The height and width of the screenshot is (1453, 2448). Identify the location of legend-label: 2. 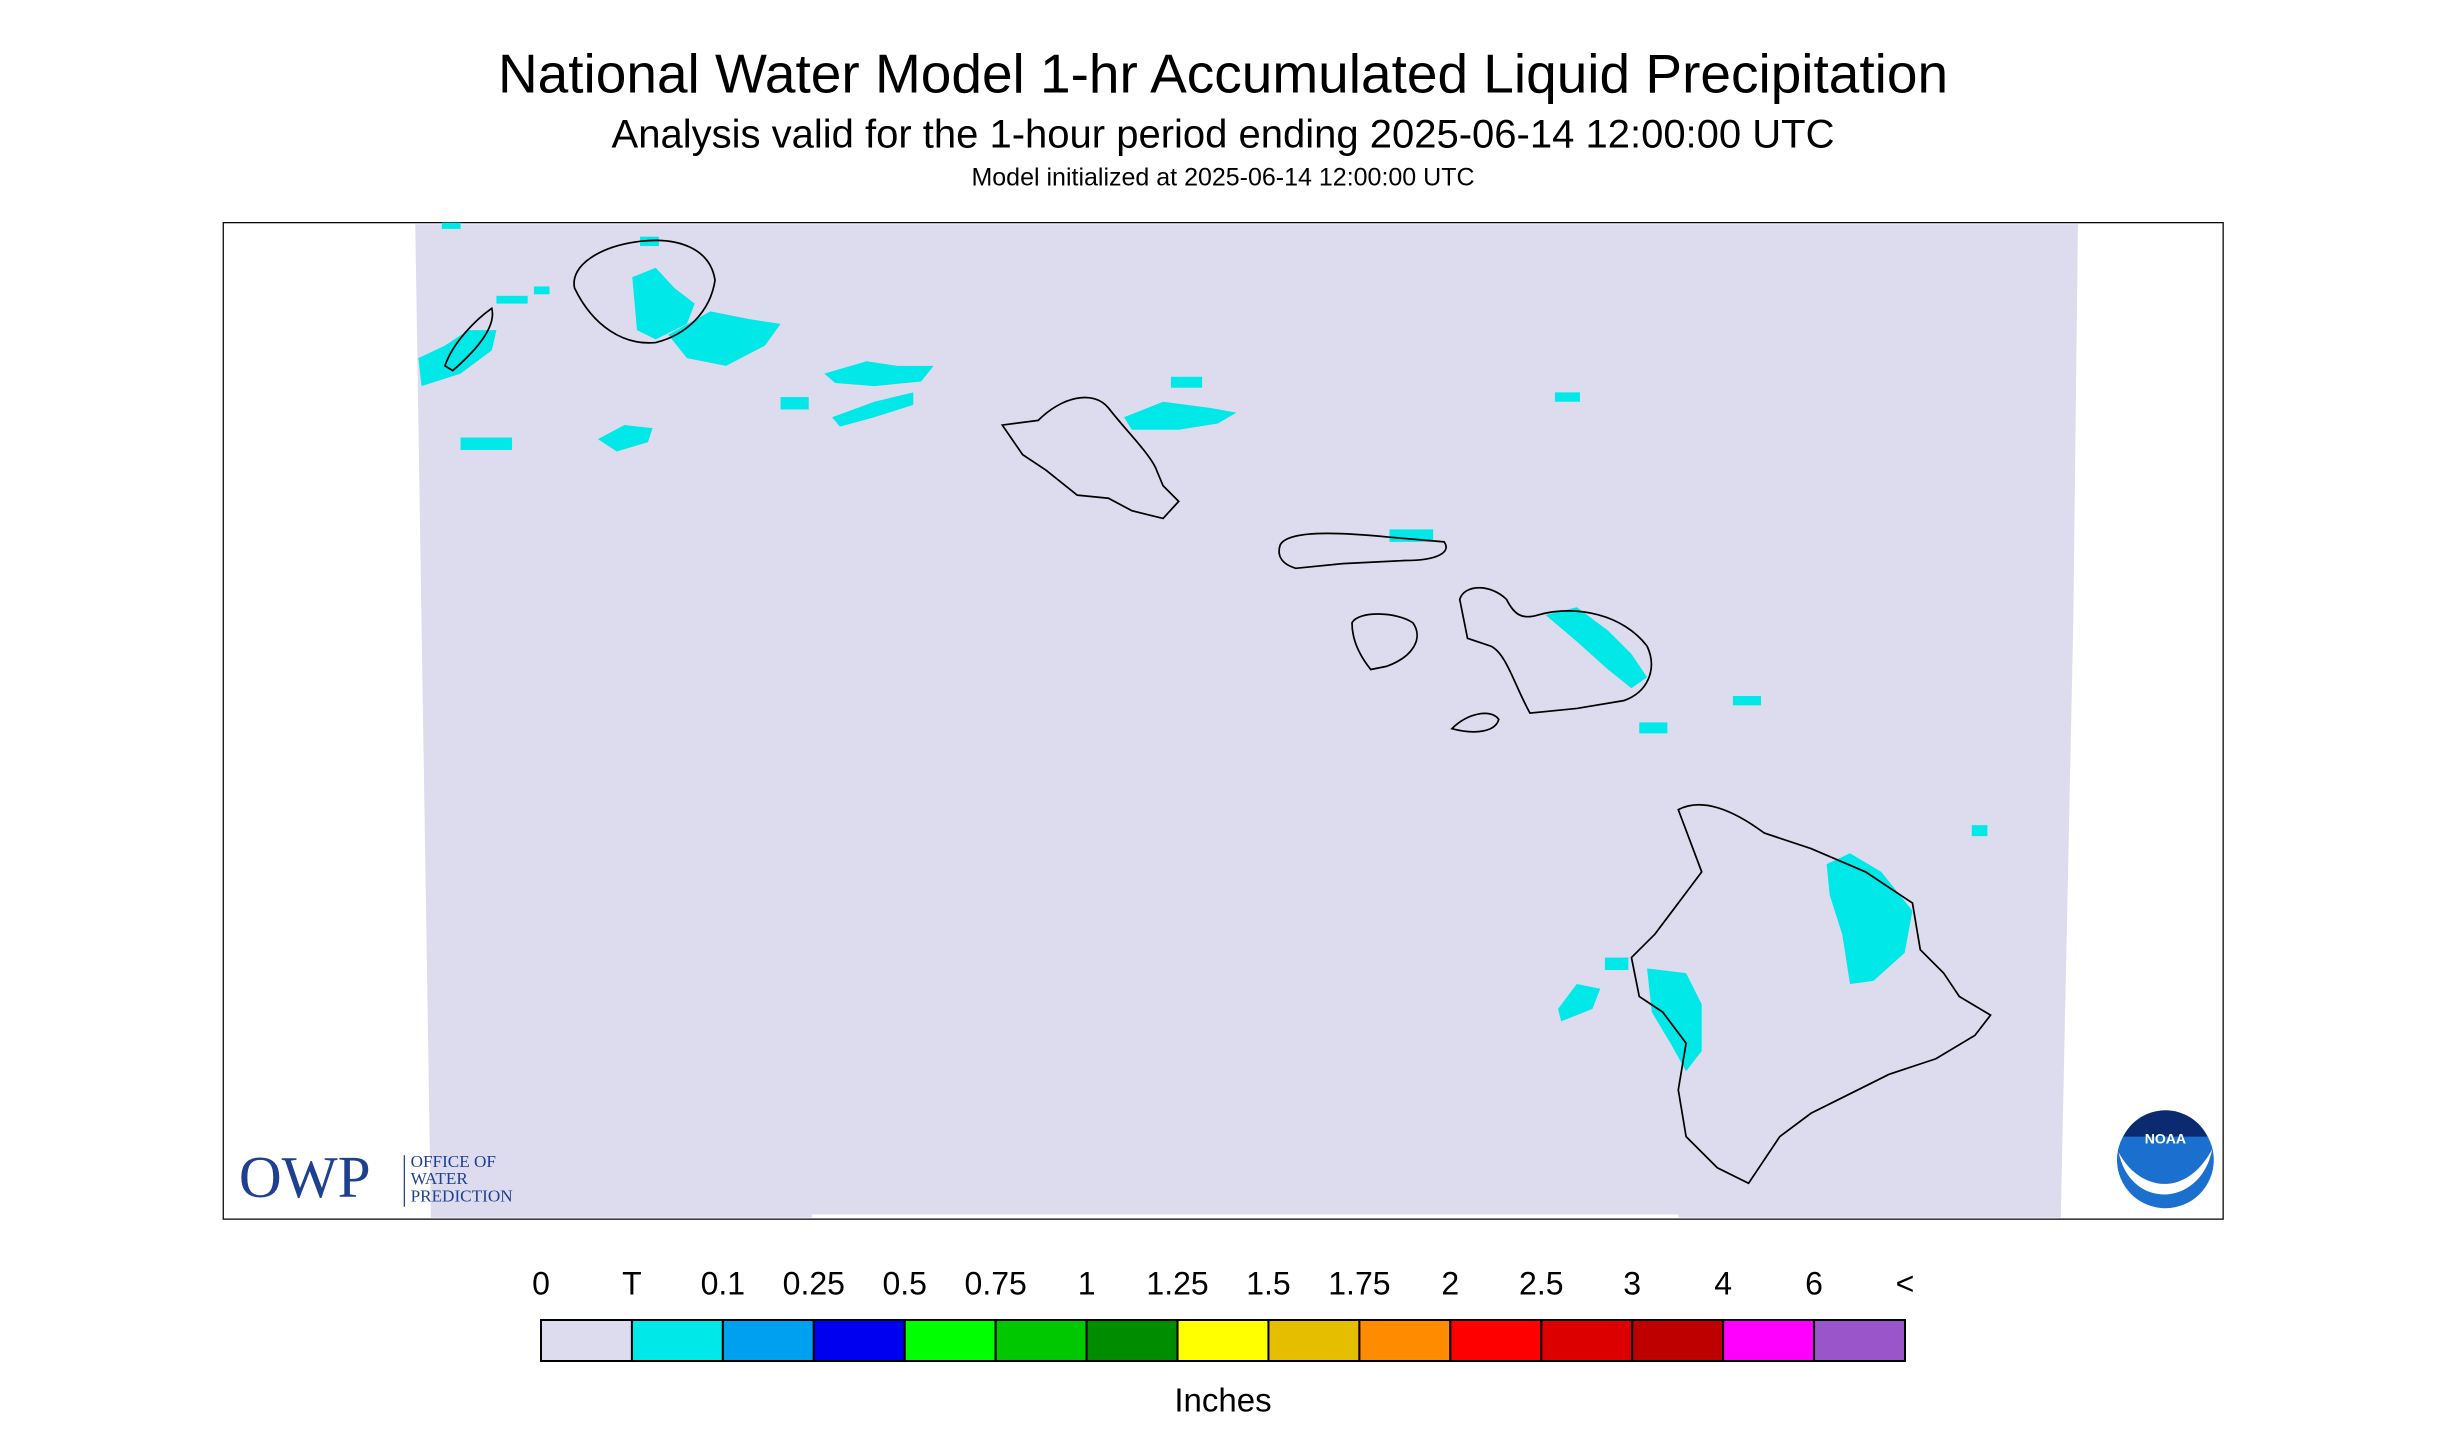
(1450, 1283).